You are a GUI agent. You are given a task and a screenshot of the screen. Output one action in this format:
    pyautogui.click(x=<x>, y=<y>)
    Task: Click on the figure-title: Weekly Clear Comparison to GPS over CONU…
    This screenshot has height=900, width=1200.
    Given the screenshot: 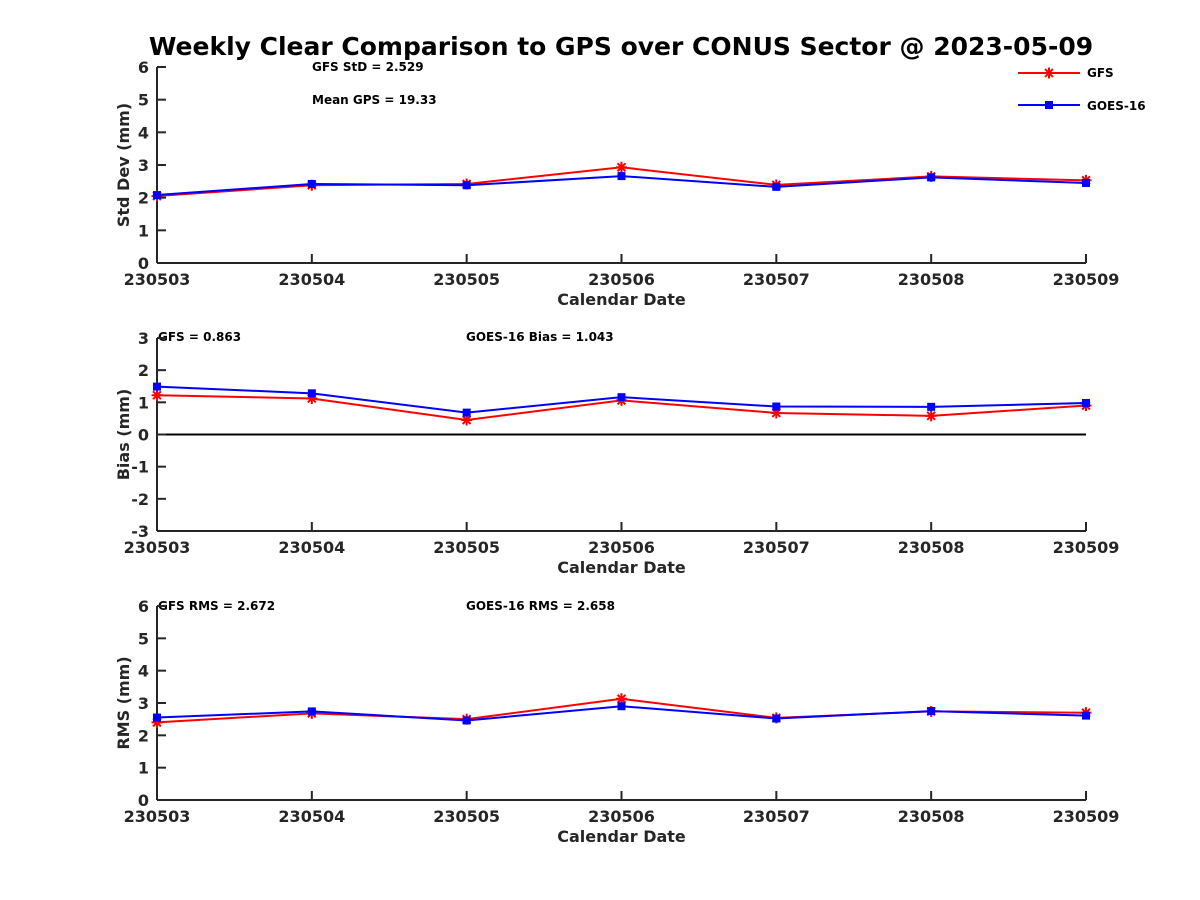 What is the action you would take?
    pyautogui.click(x=621, y=46)
    